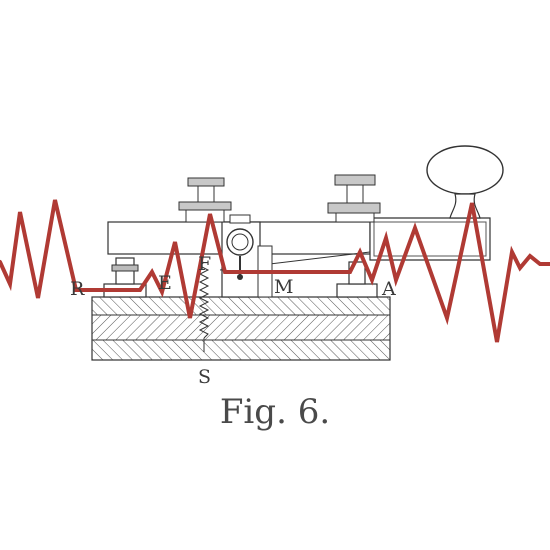 Image resolution: width=550 pixels, height=550 pixels. I want to click on spring, so click(204, 300).